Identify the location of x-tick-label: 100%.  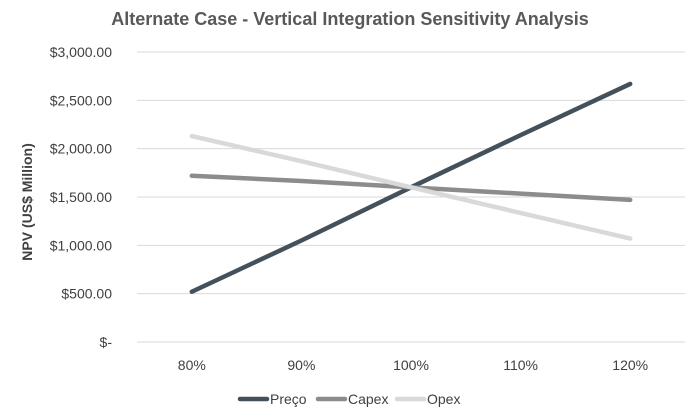
(411, 365).